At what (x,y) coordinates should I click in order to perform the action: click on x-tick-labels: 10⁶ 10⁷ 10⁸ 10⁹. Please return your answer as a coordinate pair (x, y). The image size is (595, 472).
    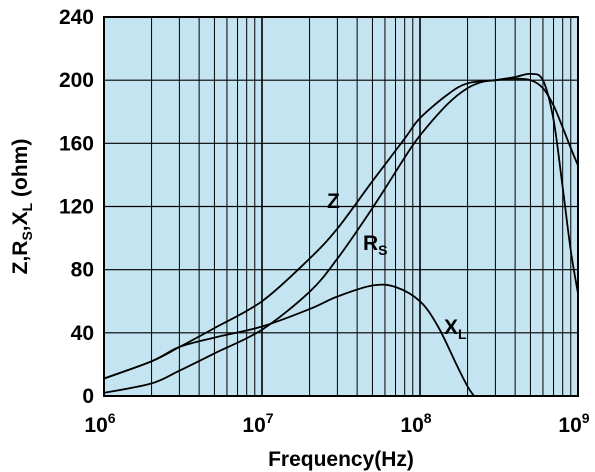
    Looking at the image, I should click on (336, 423).